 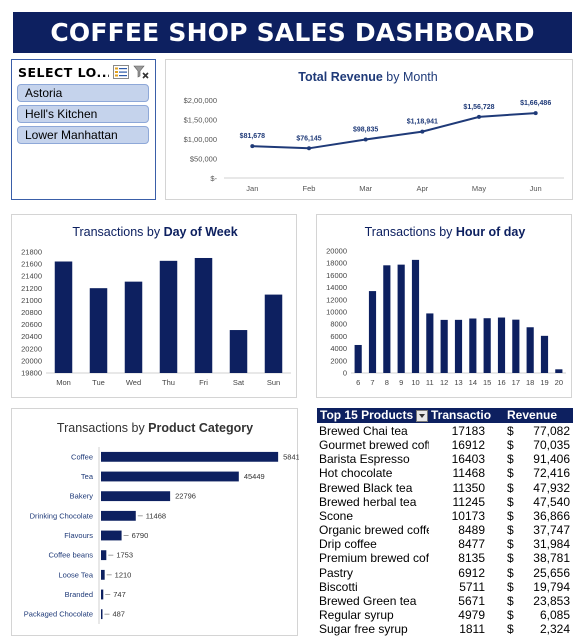 I want to click on x-tick-label: Mon, so click(x=63, y=382).